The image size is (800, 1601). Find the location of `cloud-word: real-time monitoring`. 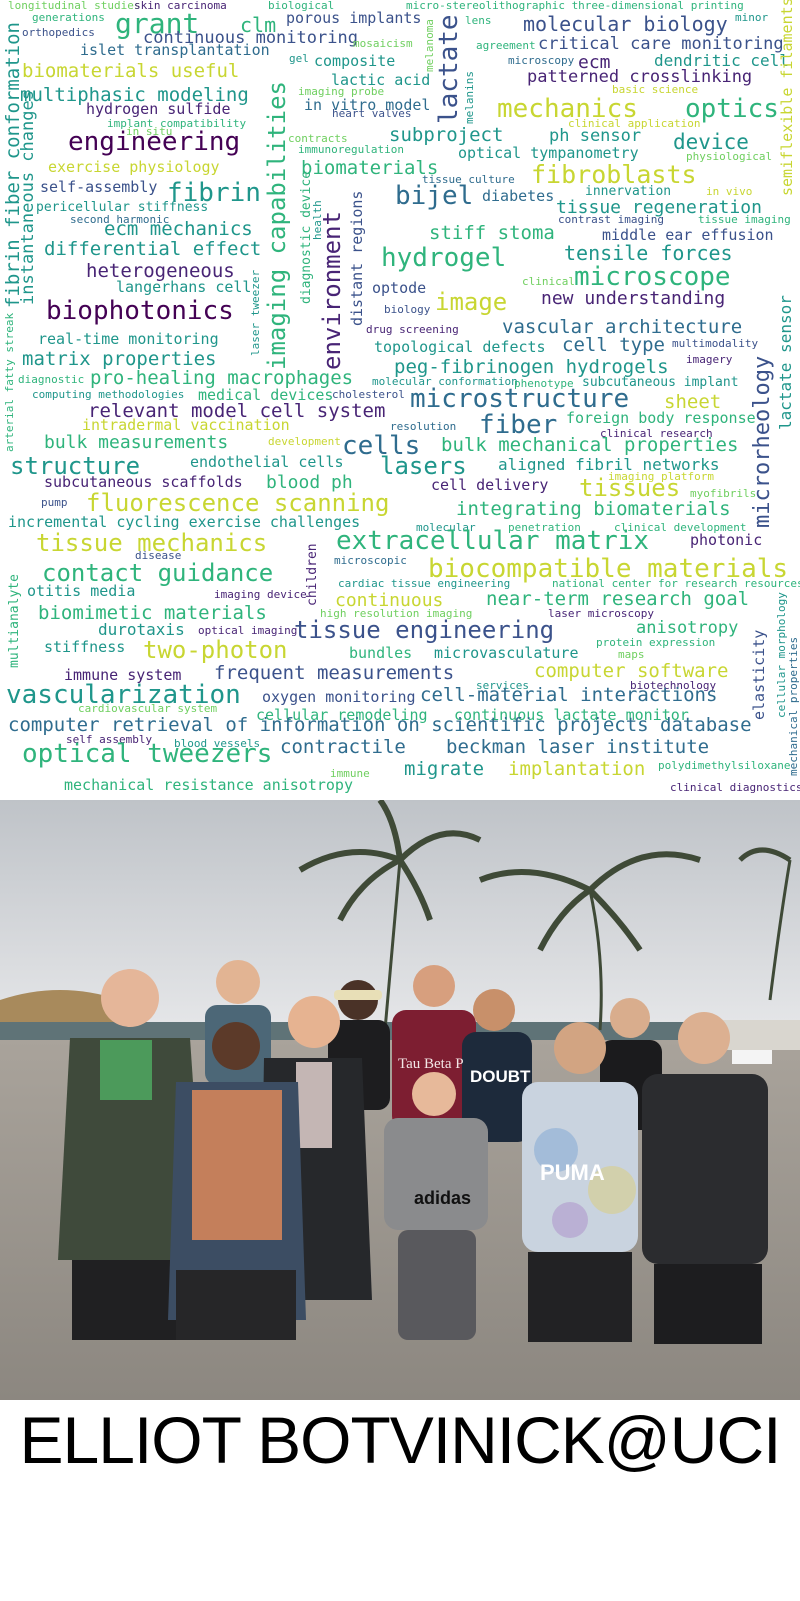

cloud-word: real-time monitoring is located at coordinates (128, 339).